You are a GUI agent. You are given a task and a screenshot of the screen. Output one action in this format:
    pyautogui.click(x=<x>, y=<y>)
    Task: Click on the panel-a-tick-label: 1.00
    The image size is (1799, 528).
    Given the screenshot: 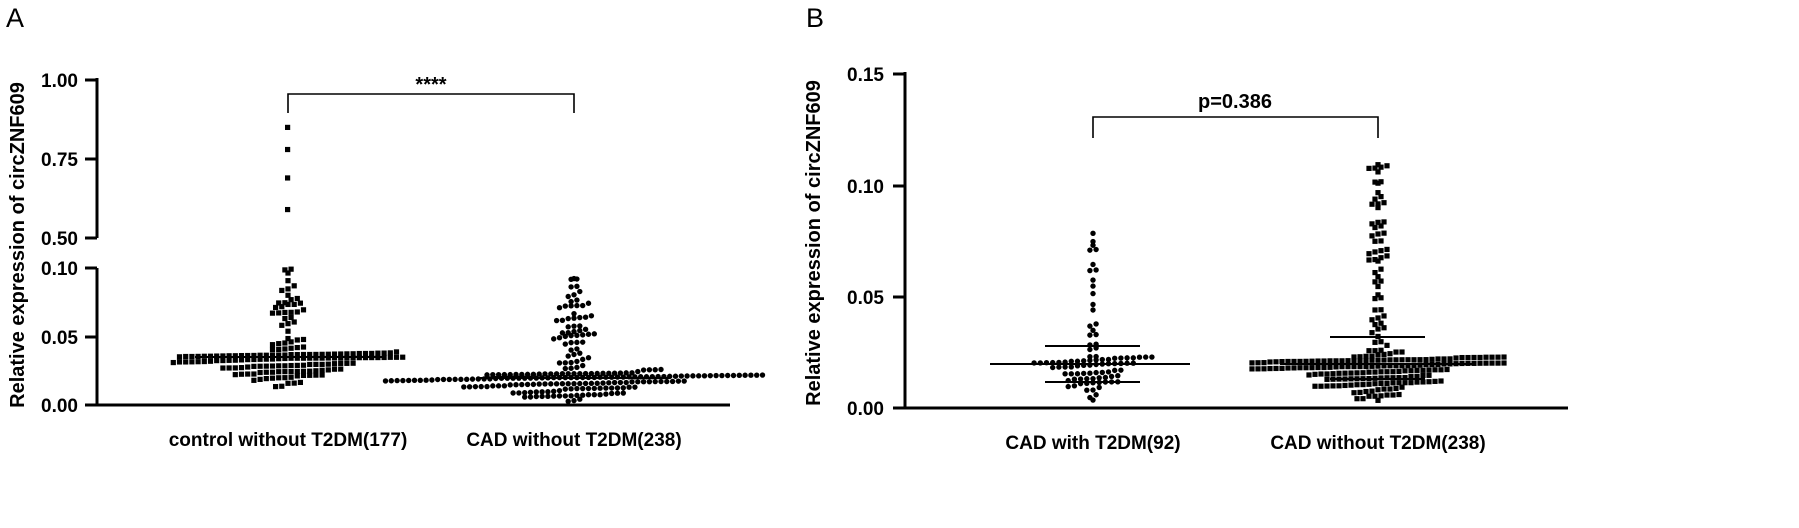 What is the action you would take?
    pyautogui.click(x=59, y=81)
    